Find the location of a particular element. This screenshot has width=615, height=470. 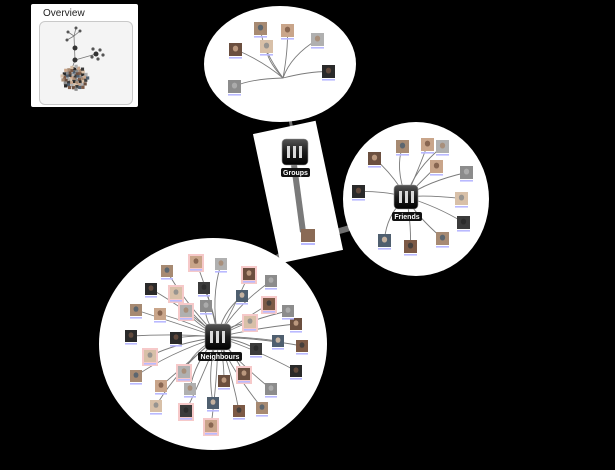

overview-minimap-graphic is located at coordinates (82, 58).